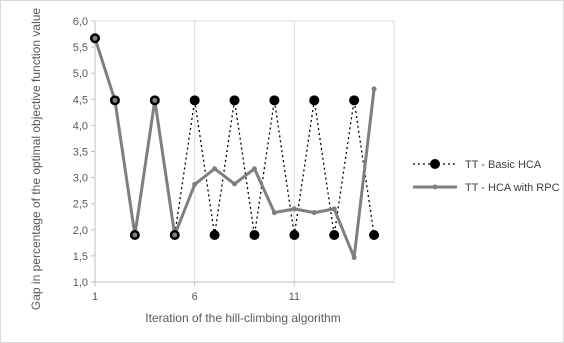 The height and width of the screenshot is (343, 564). Describe the element at coordinates (80, 153) in the screenshot. I see `y-tick-label: 3,5` at that location.